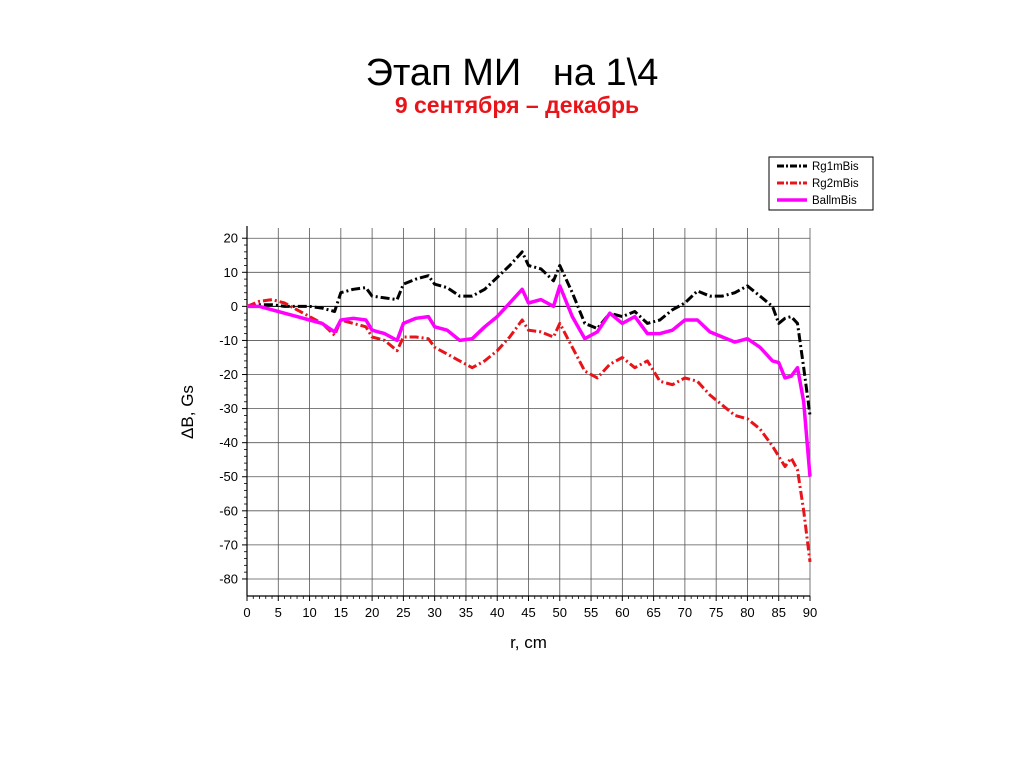 Image resolution: width=1024 pixels, height=768 pixels. Describe the element at coordinates (528, 612) in the screenshot. I see `x-tick-label: 45` at that location.